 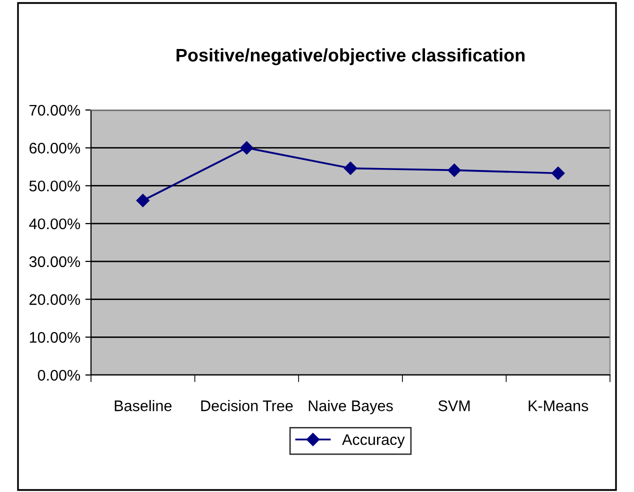 What do you see at coordinates (55, 110) in the screenshot?
I see `y-tick-label: 70.00%` at bounding box center [55, 110].